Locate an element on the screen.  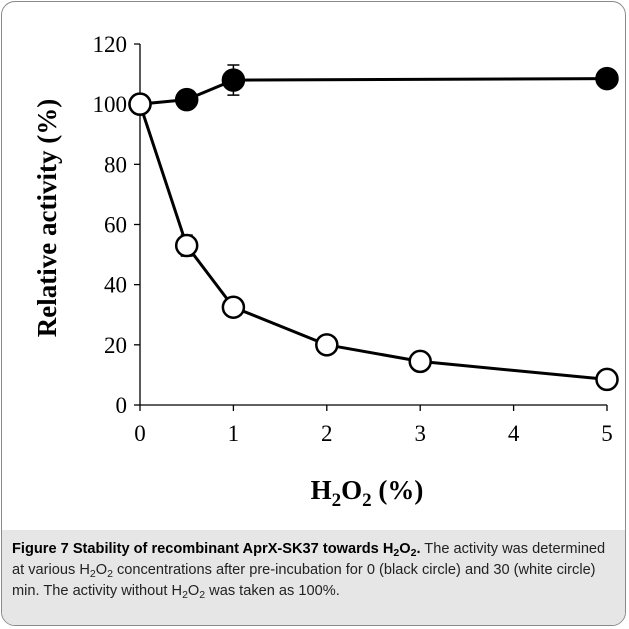
y-tick-label: 20 is located at coordinates (115, 345).